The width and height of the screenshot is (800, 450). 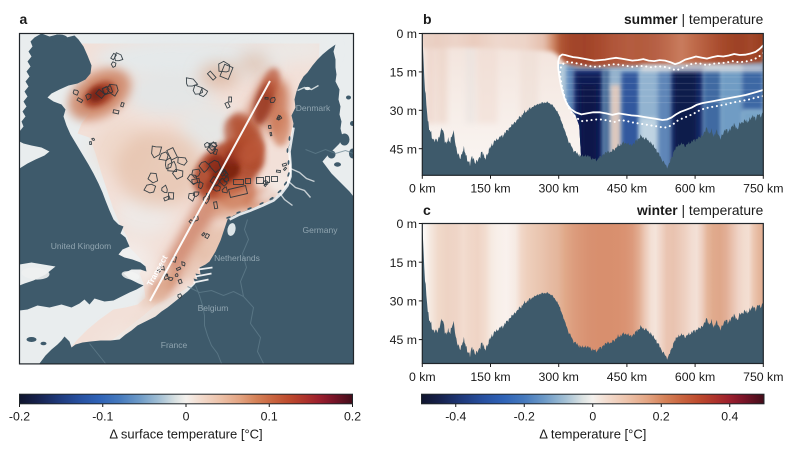 What do you see at coordinates (694, 19) in the screenshot?
I see `svg-text: summer | temperature` at bounding box center [694, 19].